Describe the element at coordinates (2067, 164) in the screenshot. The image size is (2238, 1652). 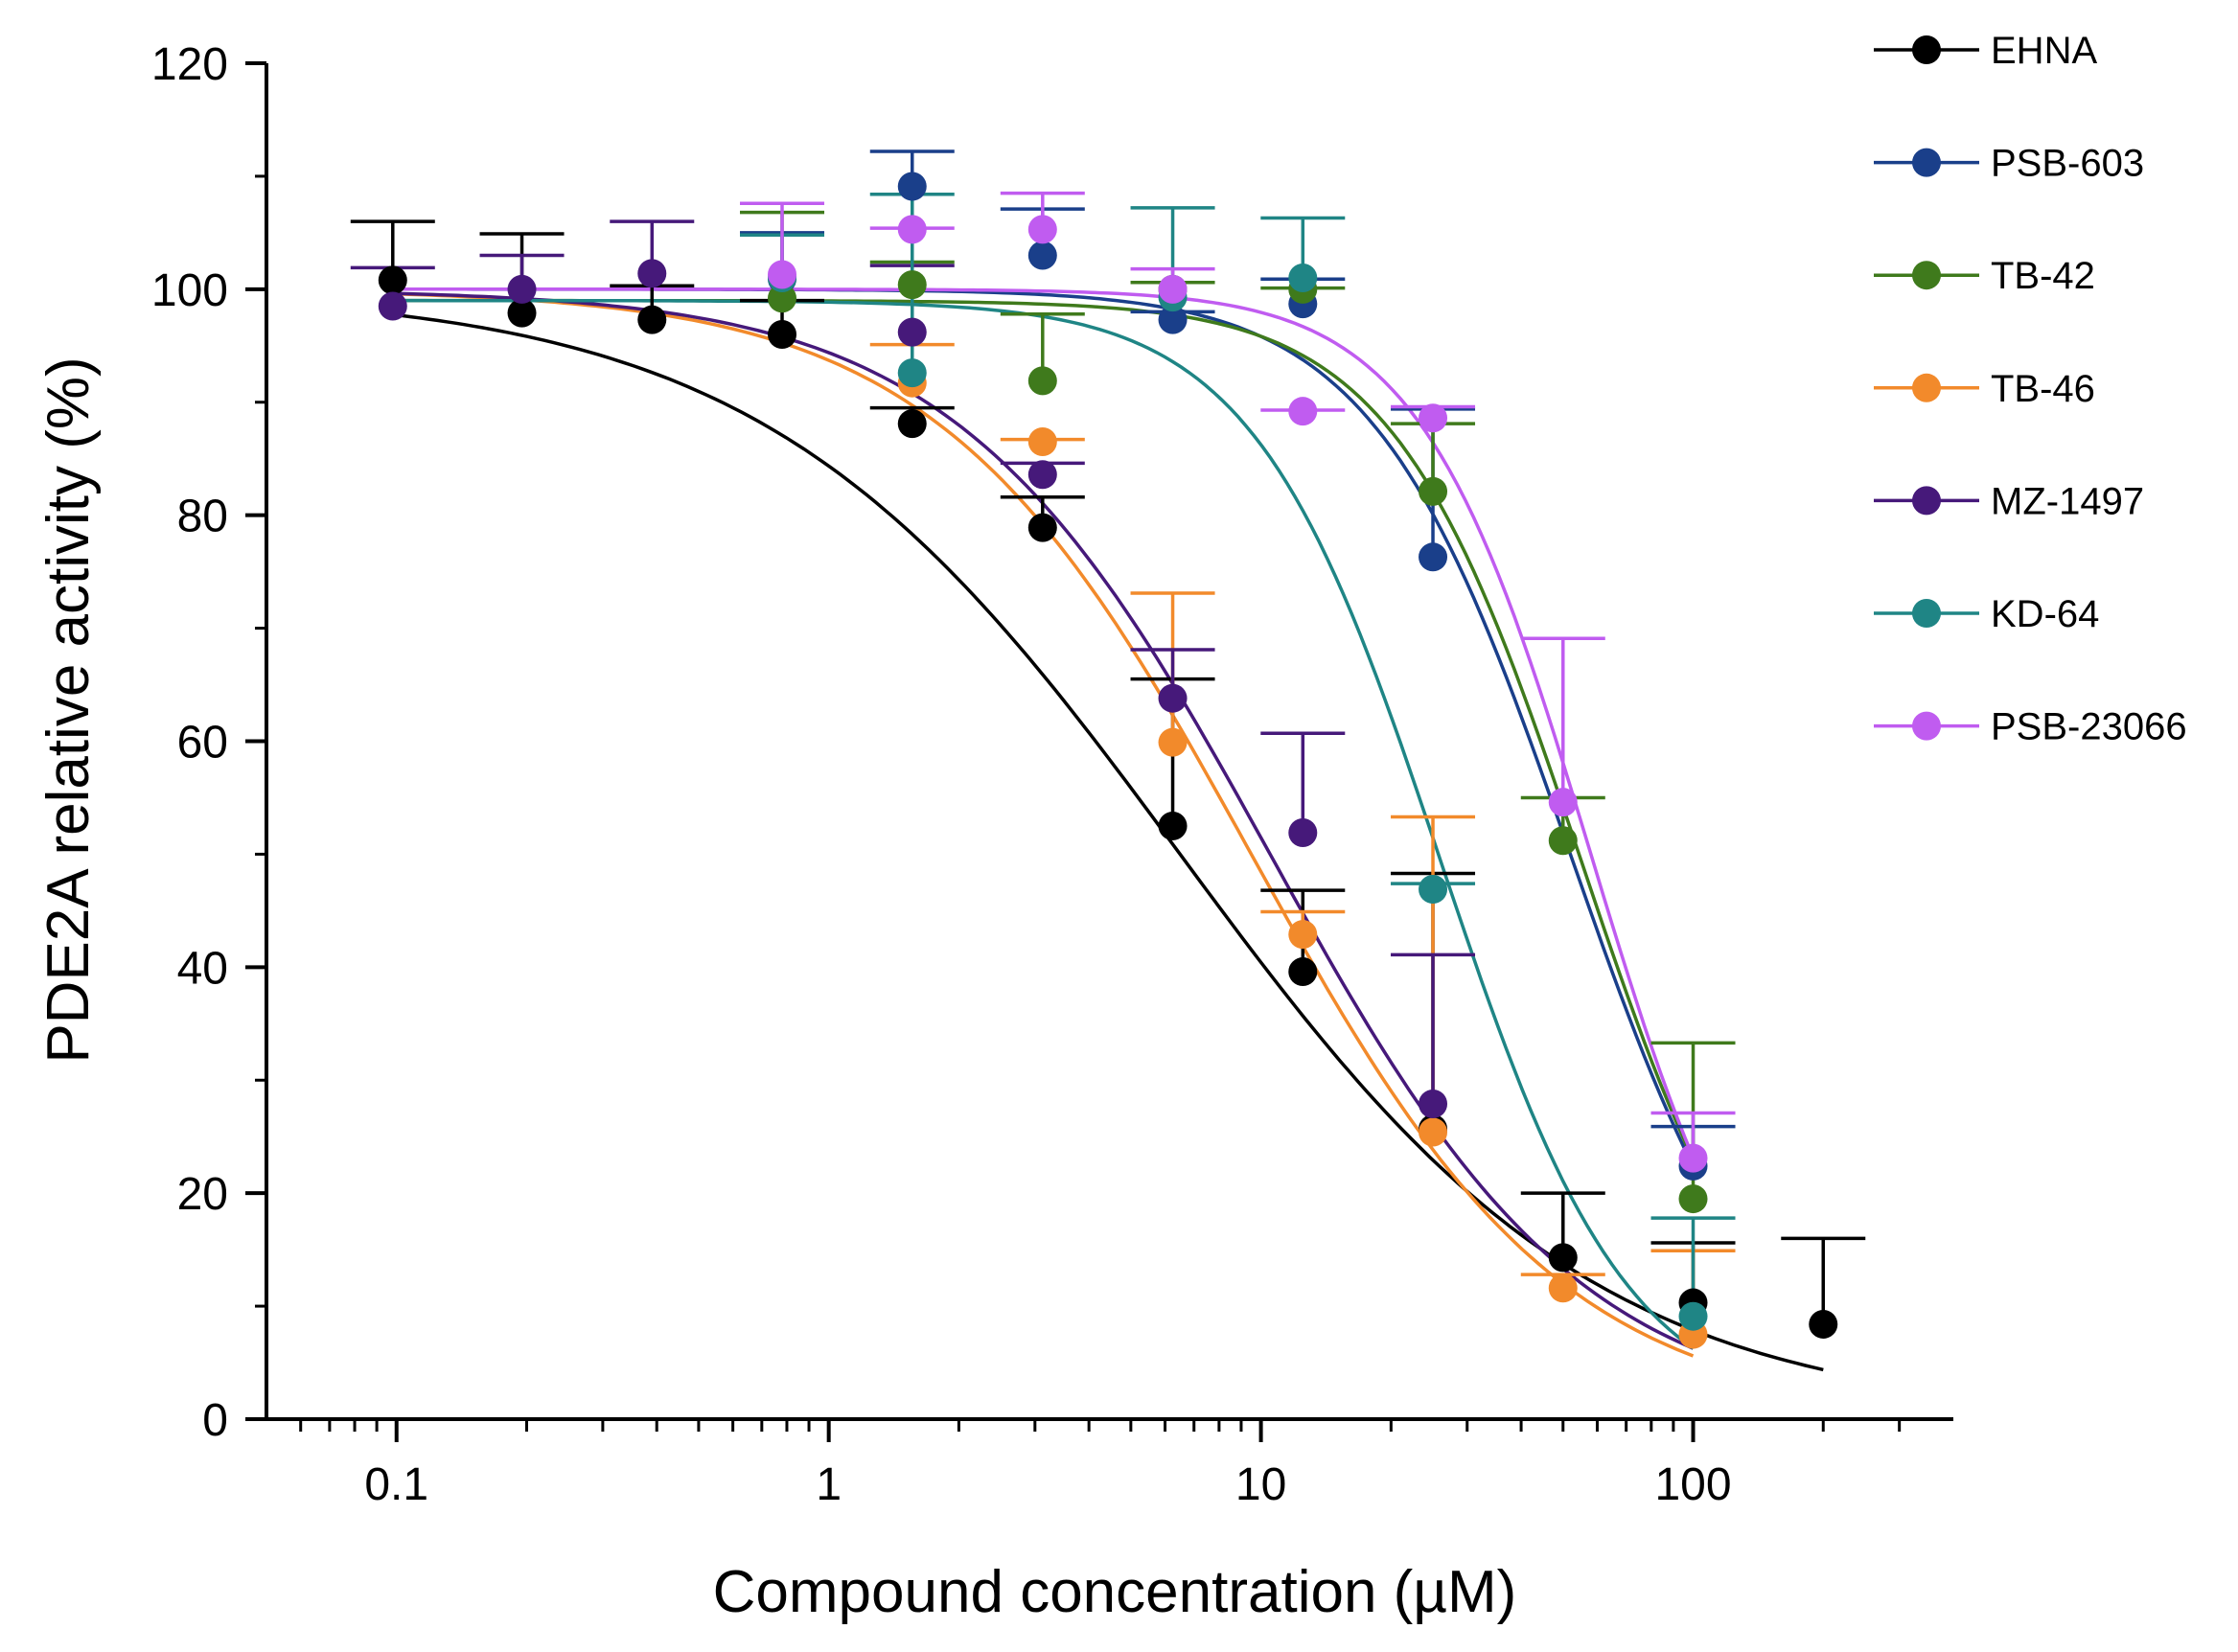
I see `legend-label: PSB-603` at that location.